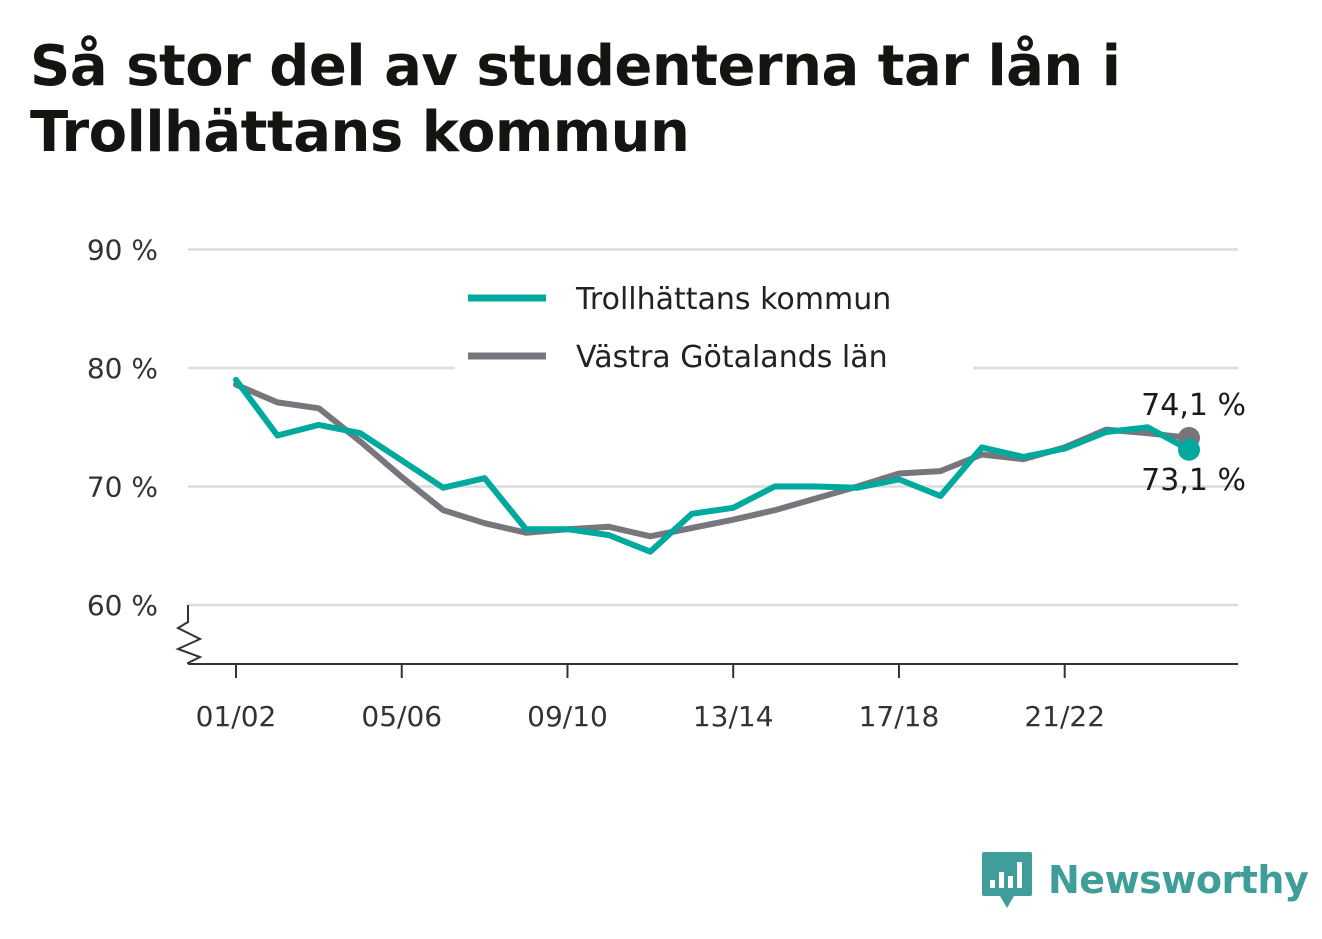 The height and width of the screenshot is (939, 1322). What do you see at coordinates (1193, 405) in the screenshot?
I see `end-value-label-1: 74,1 %` at bounding box center [1193, 405].